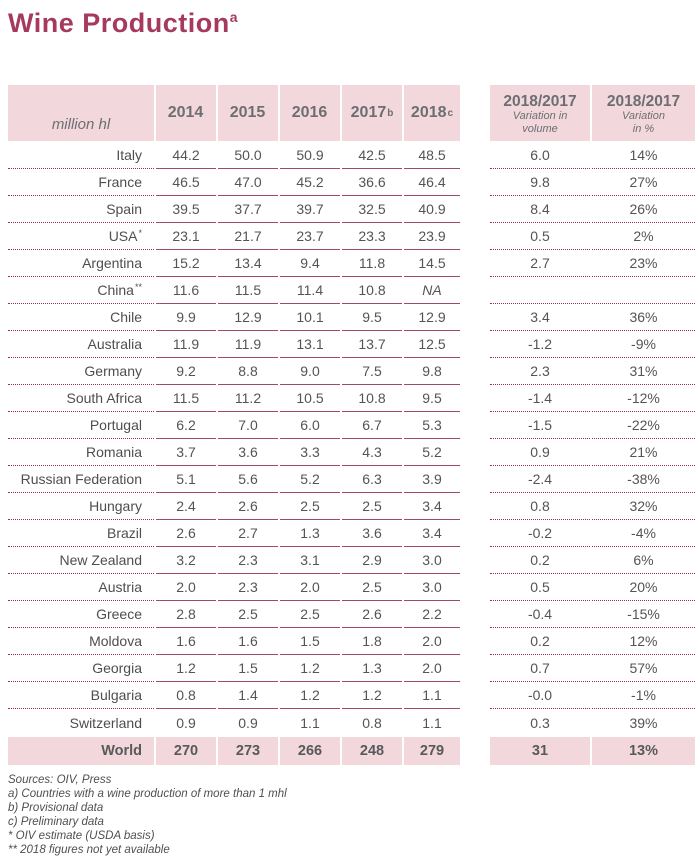  Describe the element at coordinates (310, 155) in the screenshot. I see `value-cell: 50.9` at that location.